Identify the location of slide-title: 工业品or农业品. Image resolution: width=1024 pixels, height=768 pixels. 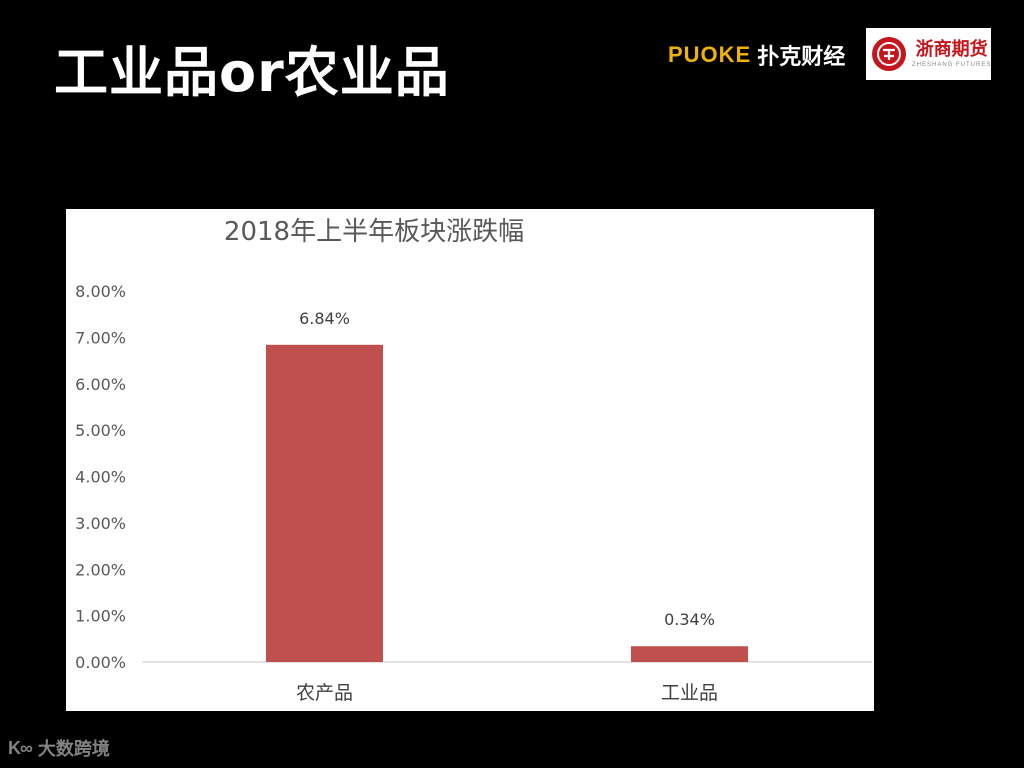
(252, 72).